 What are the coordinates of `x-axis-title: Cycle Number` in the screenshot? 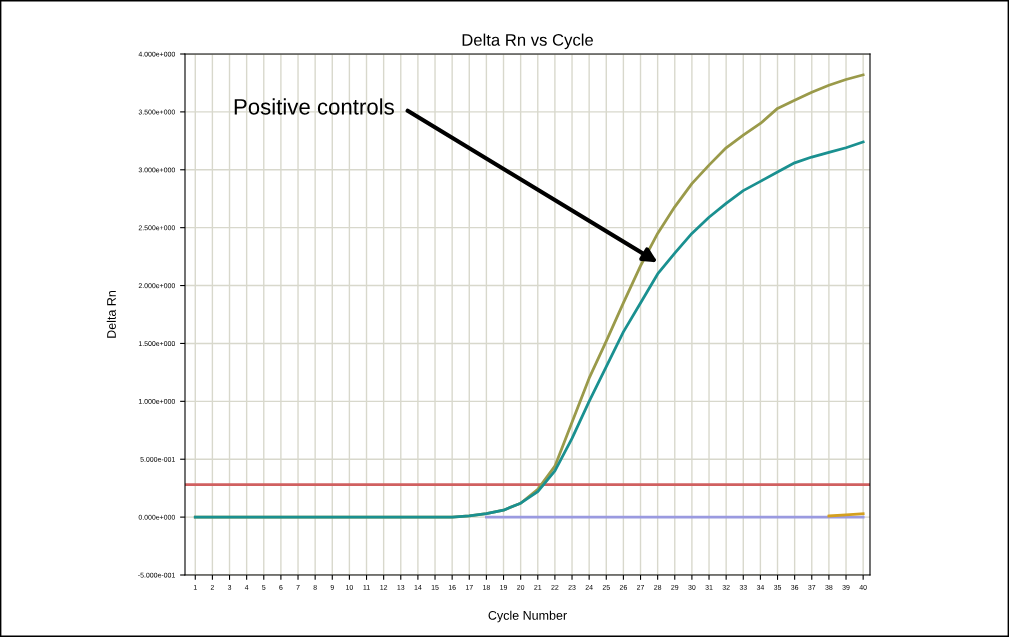 It's located at (527, 616).